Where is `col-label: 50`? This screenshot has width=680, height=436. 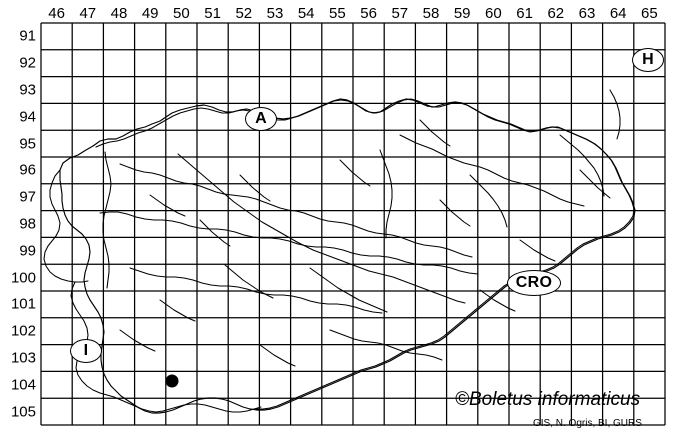 col-label: 50 is located at coordinates (181, 13).